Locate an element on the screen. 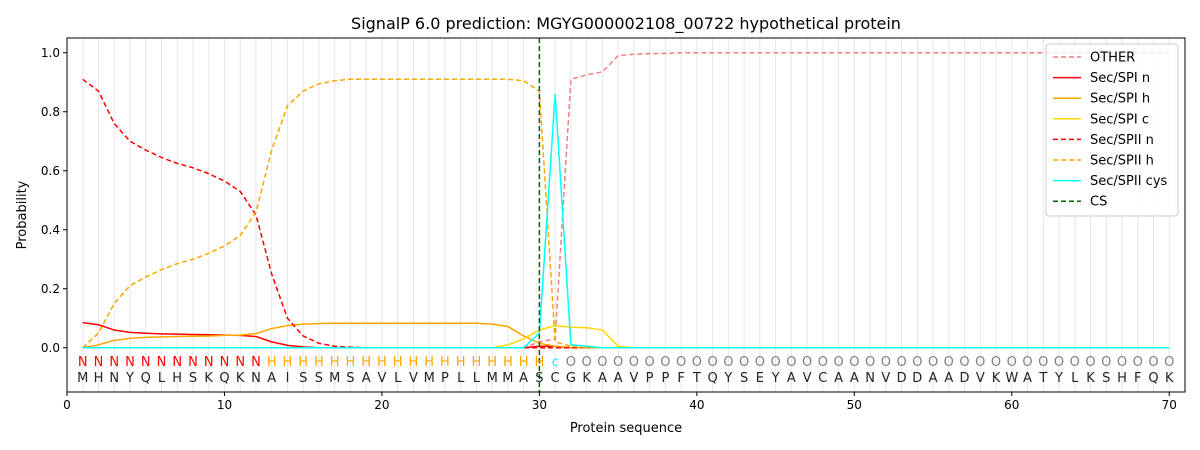  legend-box is located at coordinates (1112, 130).